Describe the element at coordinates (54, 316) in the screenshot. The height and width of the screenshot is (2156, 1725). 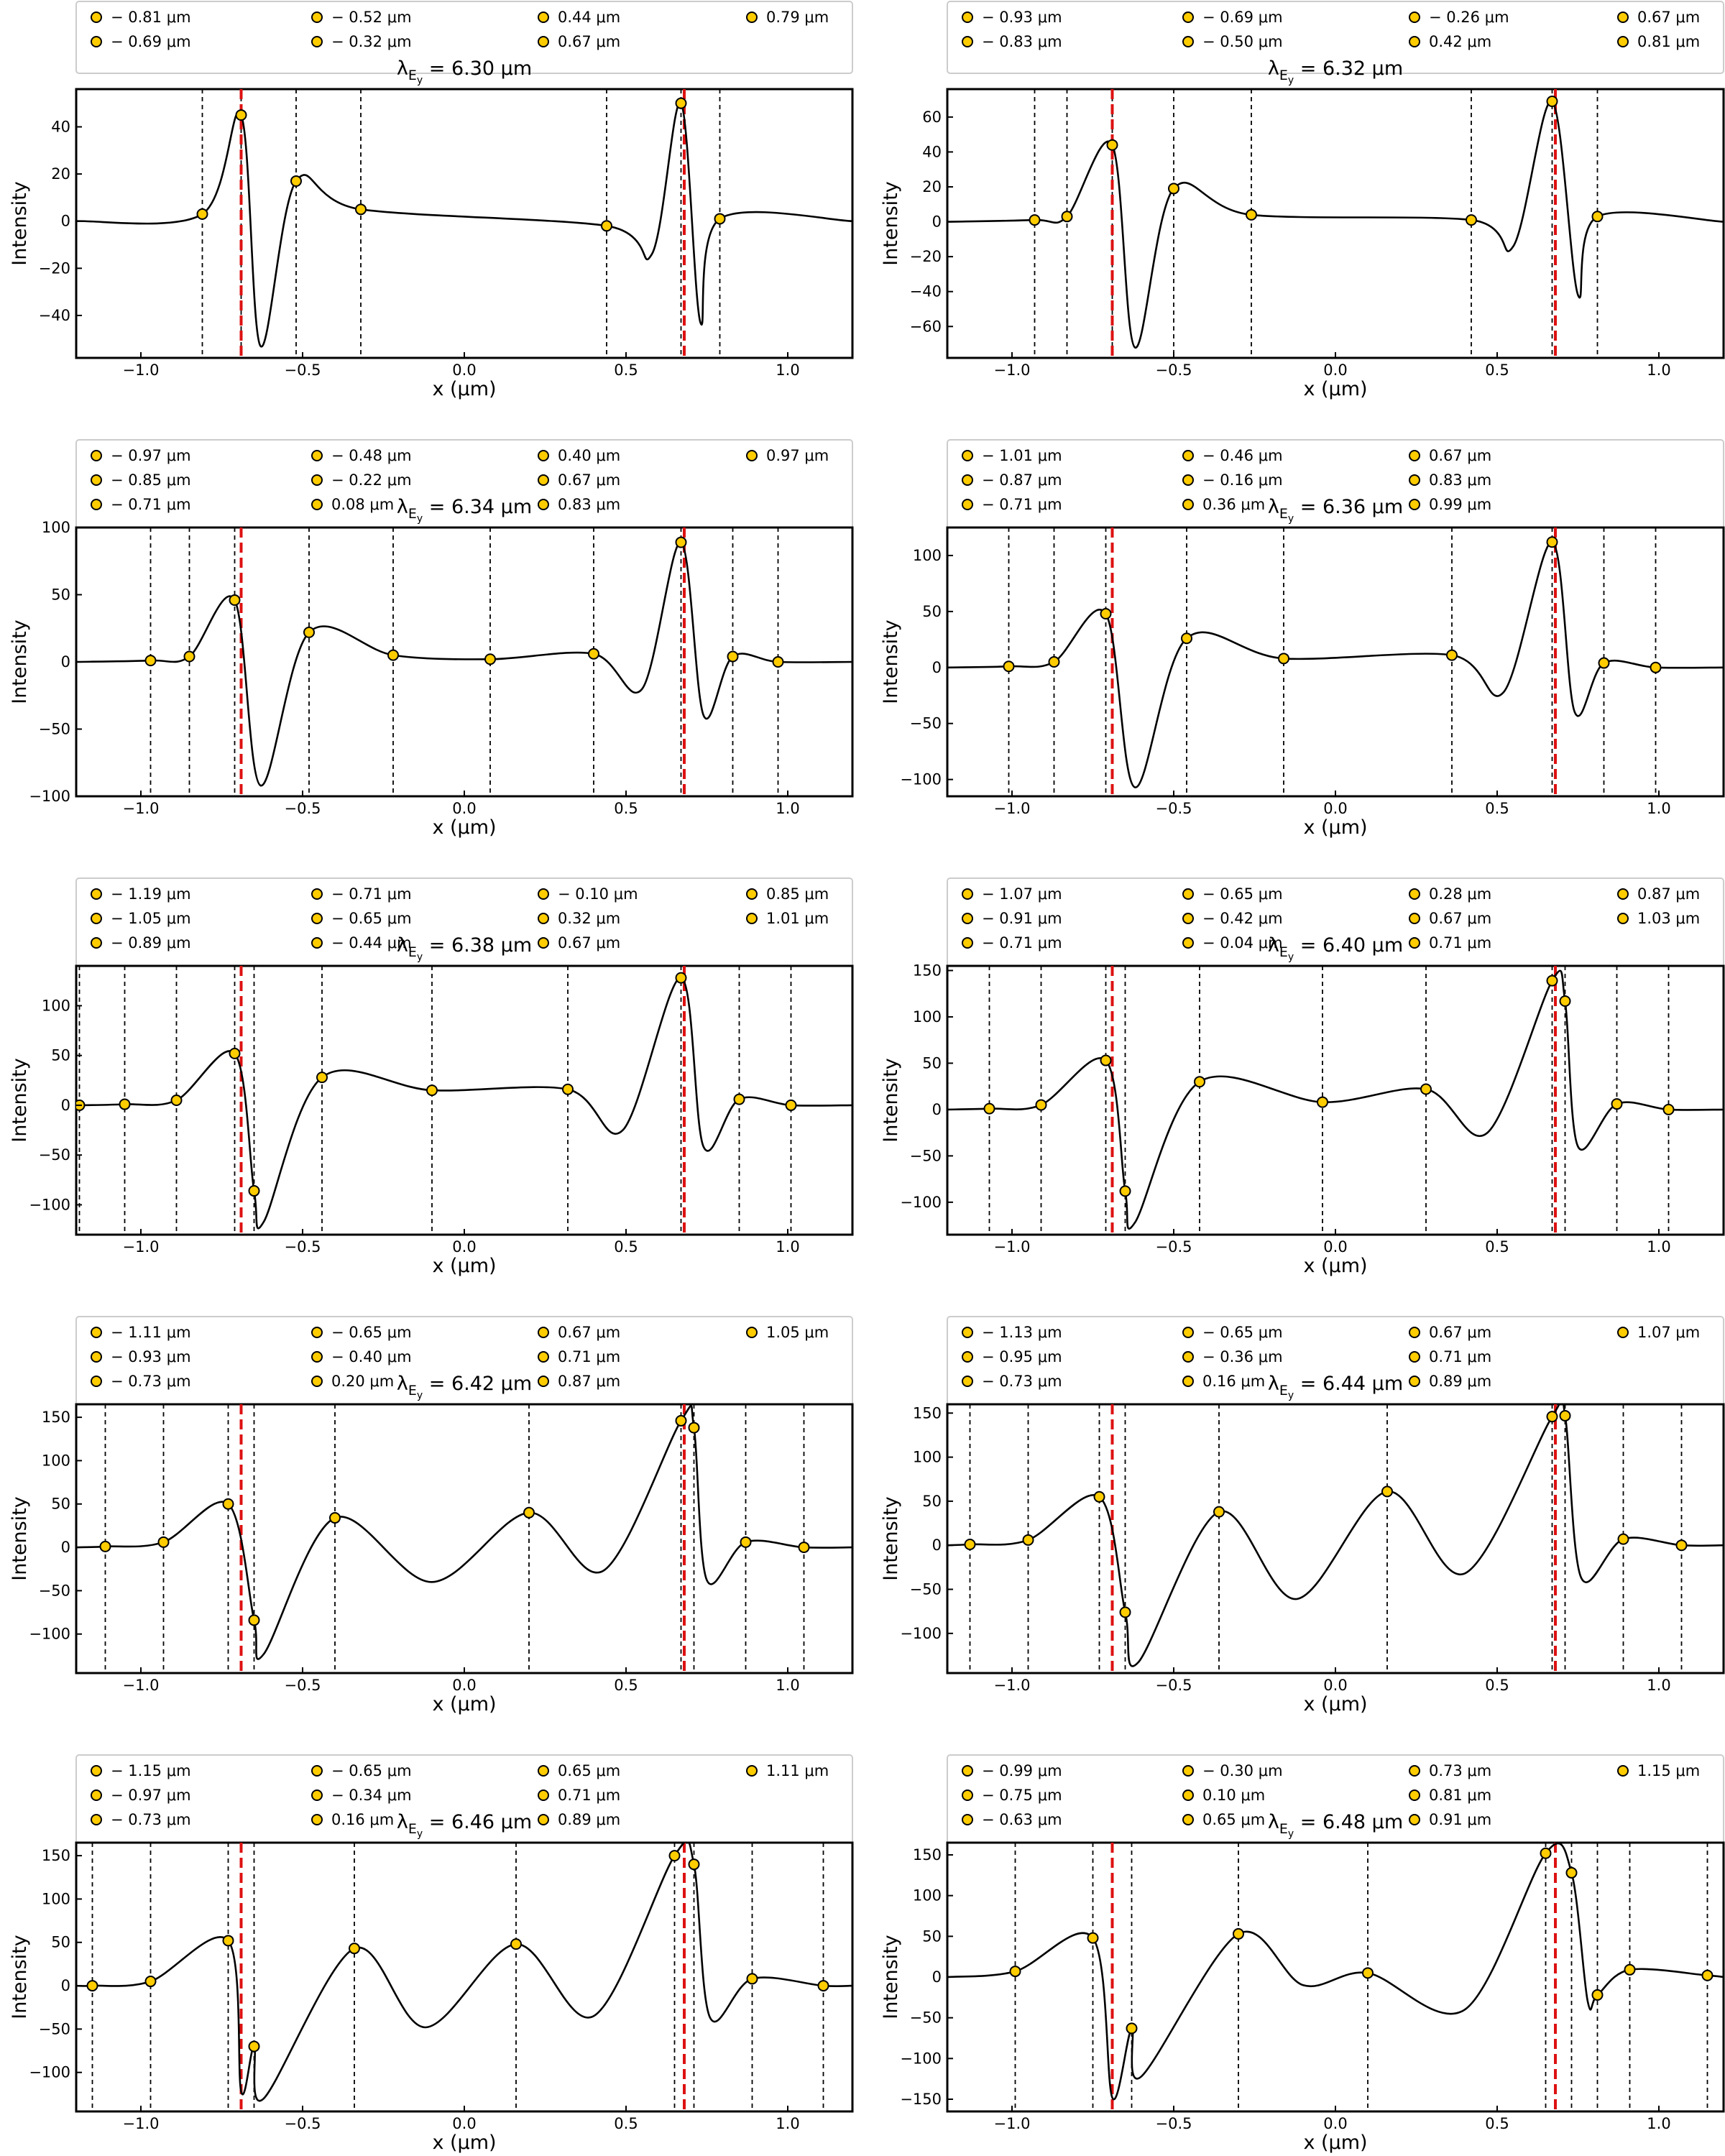
I see `y-tick-label: −40` at that location.